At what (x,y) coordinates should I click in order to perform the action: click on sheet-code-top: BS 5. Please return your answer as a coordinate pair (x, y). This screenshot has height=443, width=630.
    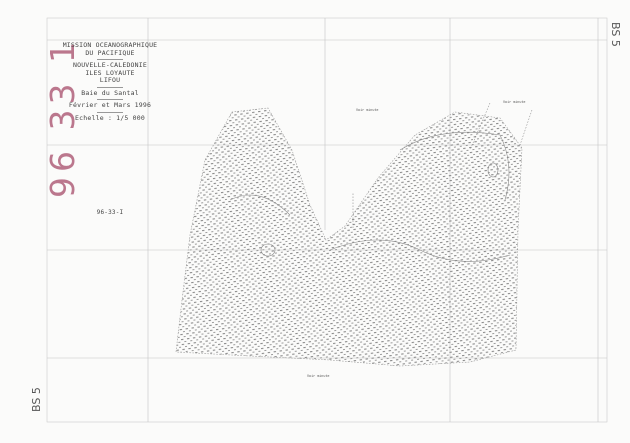
    Looking at the image, I should click on (615, 34).